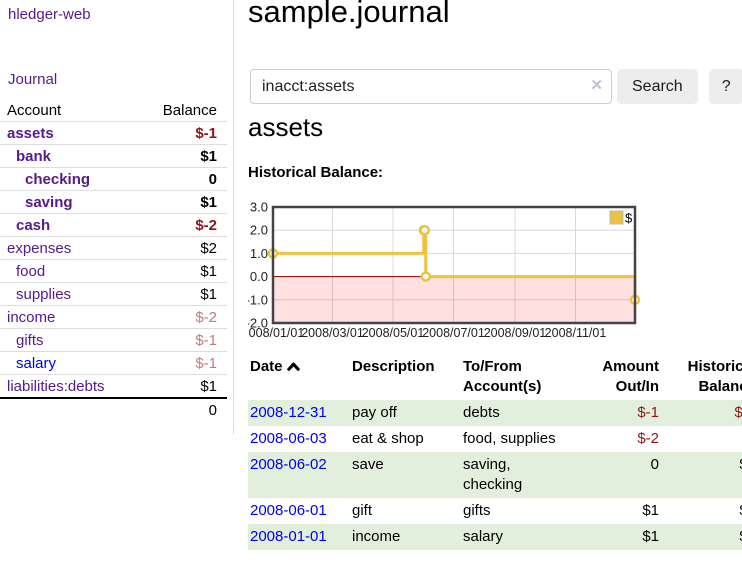 The image size is (742, 582). Describe the element at coordinates (113, 386) in the screenshot. I see `account-row: liabilities:debts $1` at that location.